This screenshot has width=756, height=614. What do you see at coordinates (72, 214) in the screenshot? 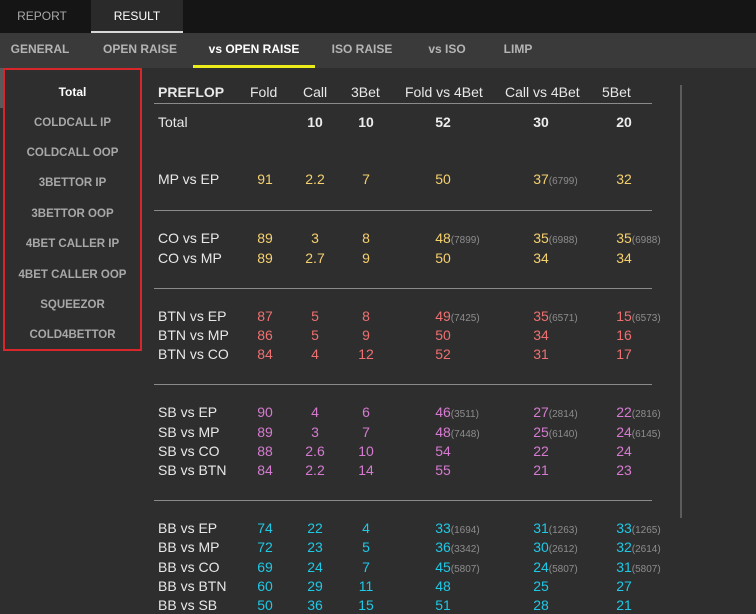
I see `sidebar-item-3bettor-oop: 3BETTOR OOP` at bounding box center [72, 214].